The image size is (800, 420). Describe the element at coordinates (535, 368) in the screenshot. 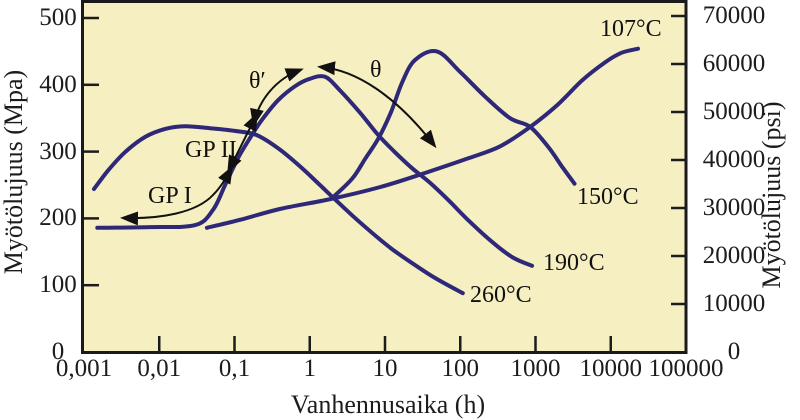

I see `x-tick-label: 1000` at that location.